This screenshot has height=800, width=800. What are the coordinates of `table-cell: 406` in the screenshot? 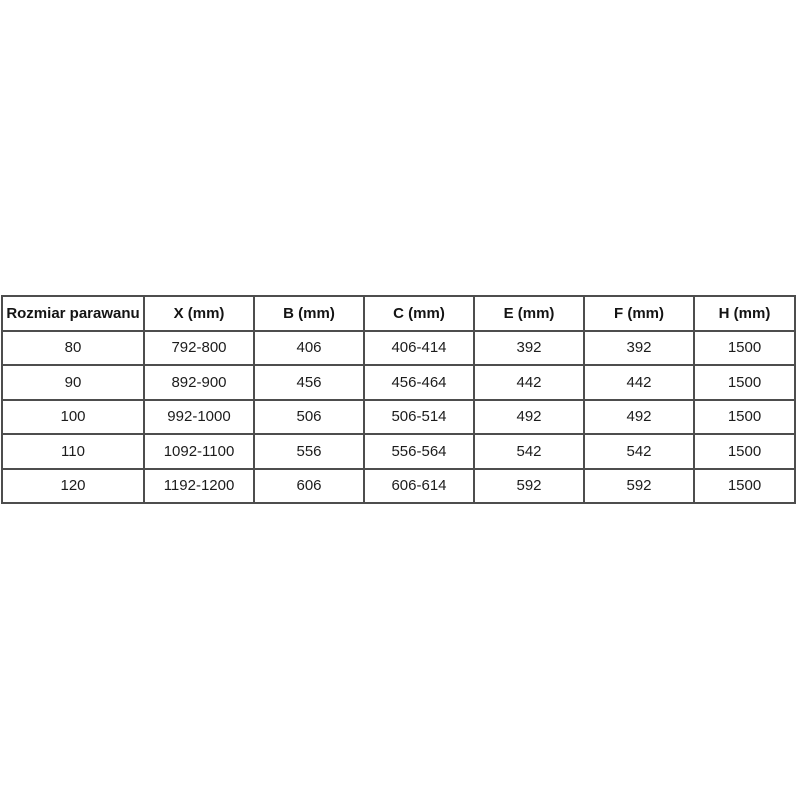 It's located at (309, 347).